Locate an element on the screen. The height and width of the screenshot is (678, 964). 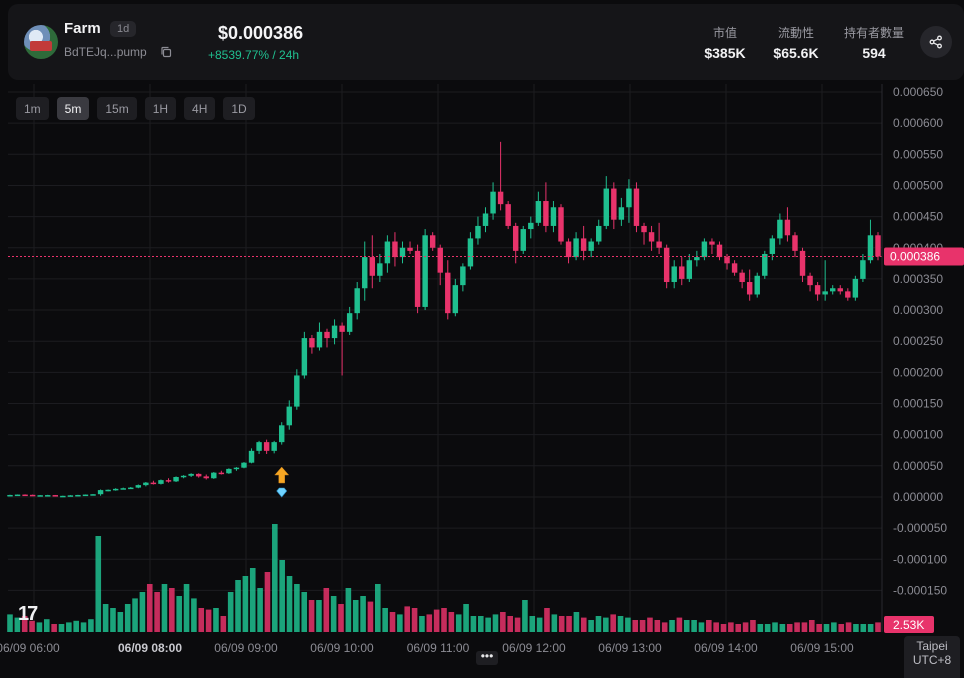
tradingview-logo: 17 is located at coordinates (28, 614).